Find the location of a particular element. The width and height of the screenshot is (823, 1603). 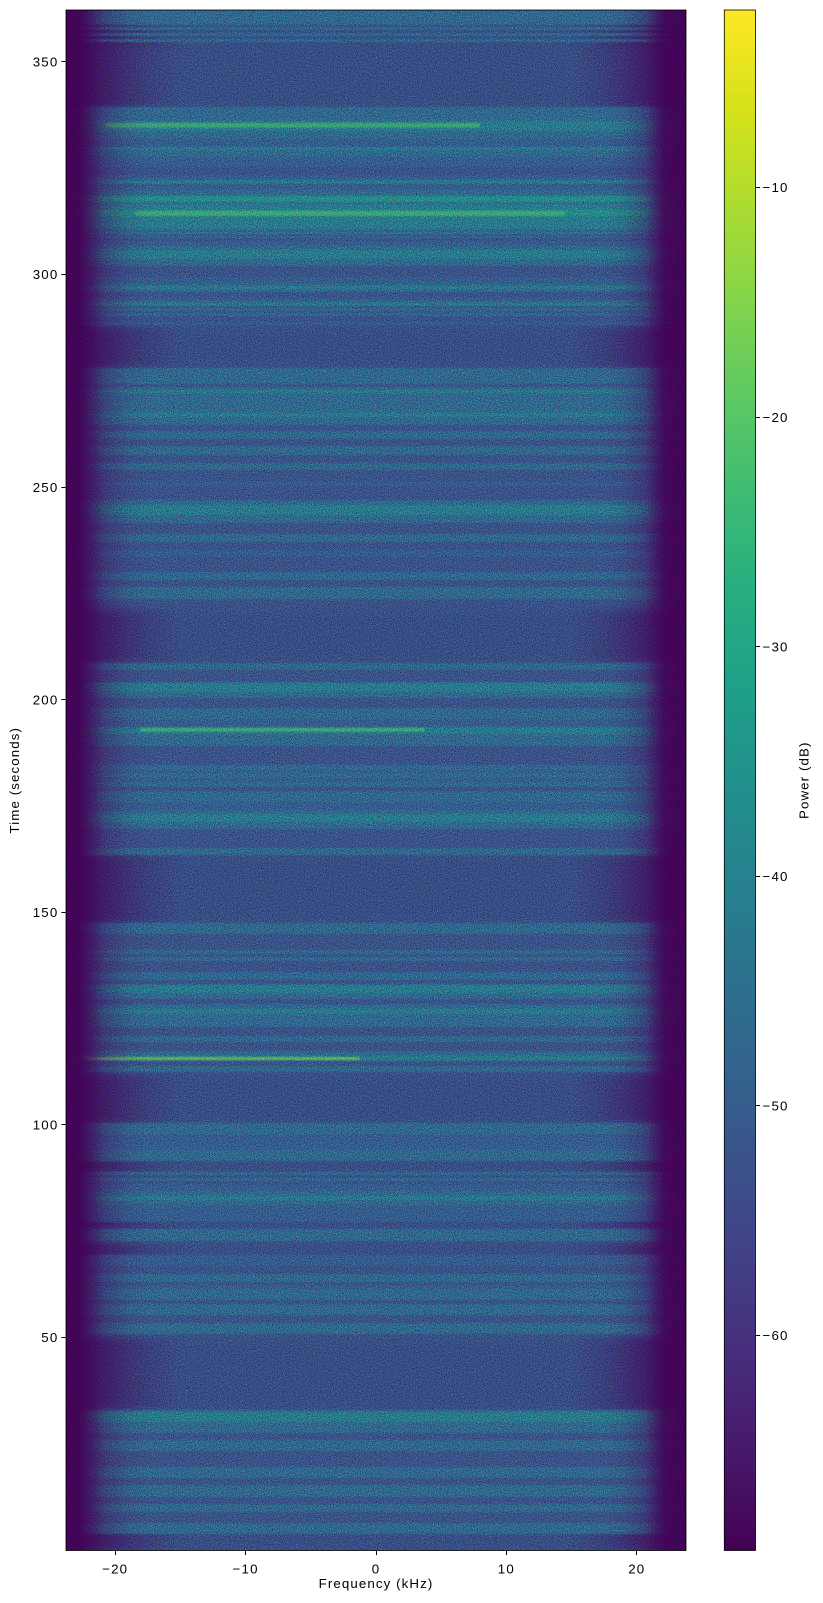

svg-text: 150 is located at coordinates (46, 912).